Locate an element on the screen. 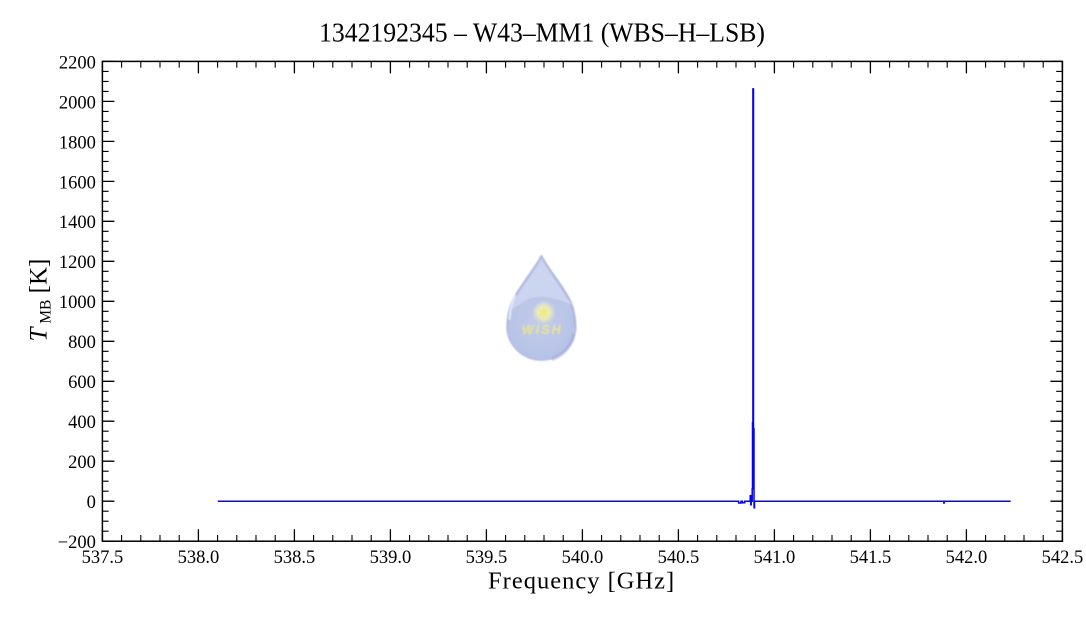  svg-text: 537.5 is located at coordinates (103, 558).